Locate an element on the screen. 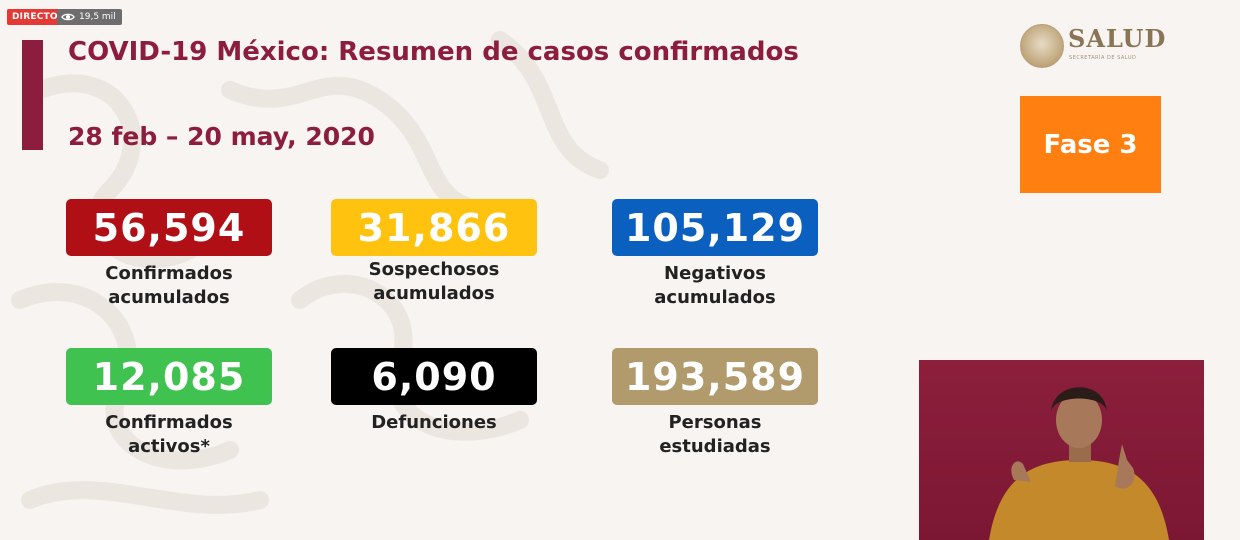 The height and width of the screenshot is (540, 1240). viewer-count-text: 19,5 mil is located at coordinates (97, 17).